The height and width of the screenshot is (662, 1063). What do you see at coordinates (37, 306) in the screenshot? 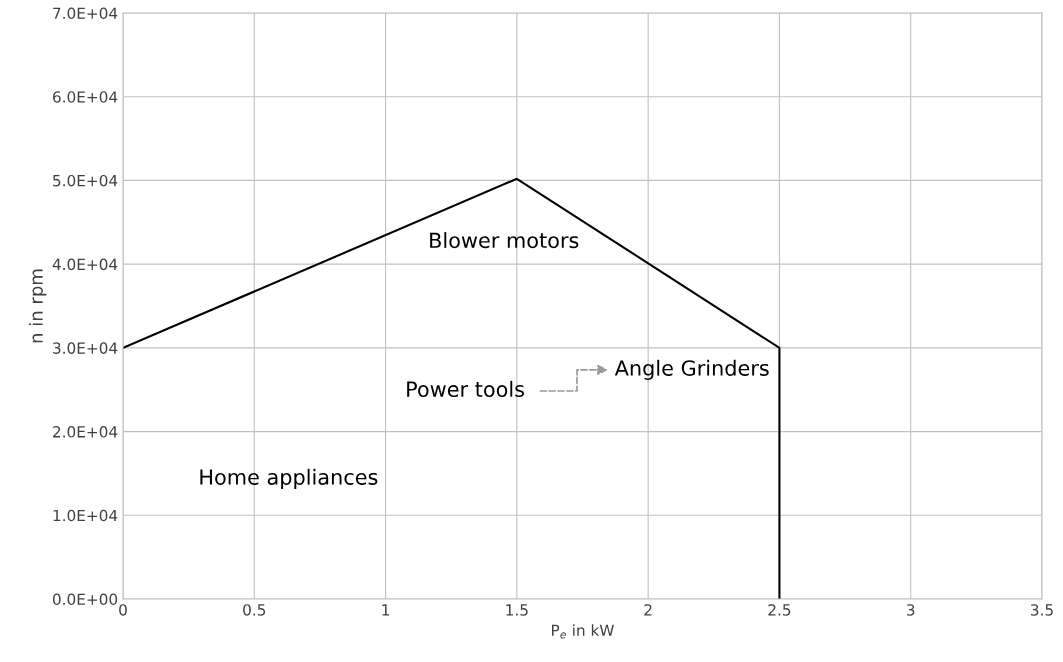
I see `y-axis-title: n in rpm` at bounding box center [37, 306].